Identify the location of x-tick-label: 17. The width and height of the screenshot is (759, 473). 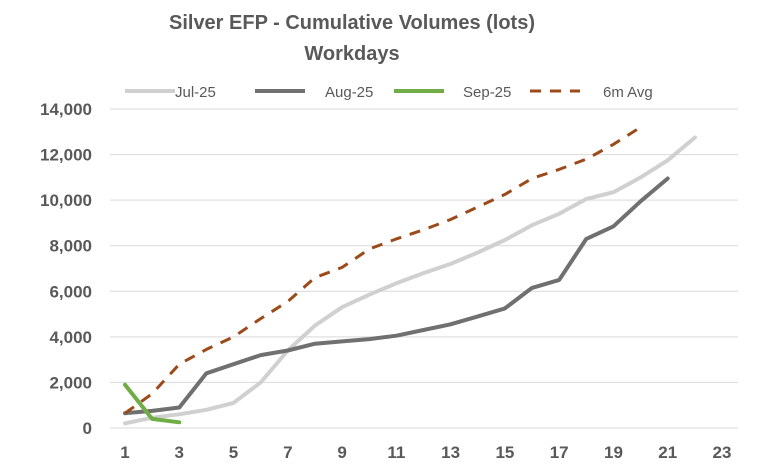
(559, 452).